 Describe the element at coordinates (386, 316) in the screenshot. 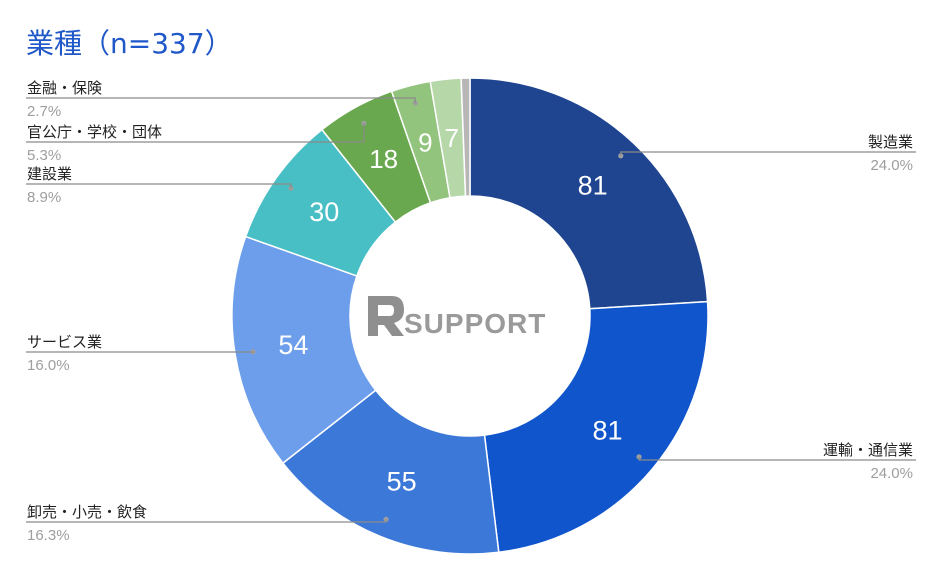

I see `logo-mark-icon` at that location.